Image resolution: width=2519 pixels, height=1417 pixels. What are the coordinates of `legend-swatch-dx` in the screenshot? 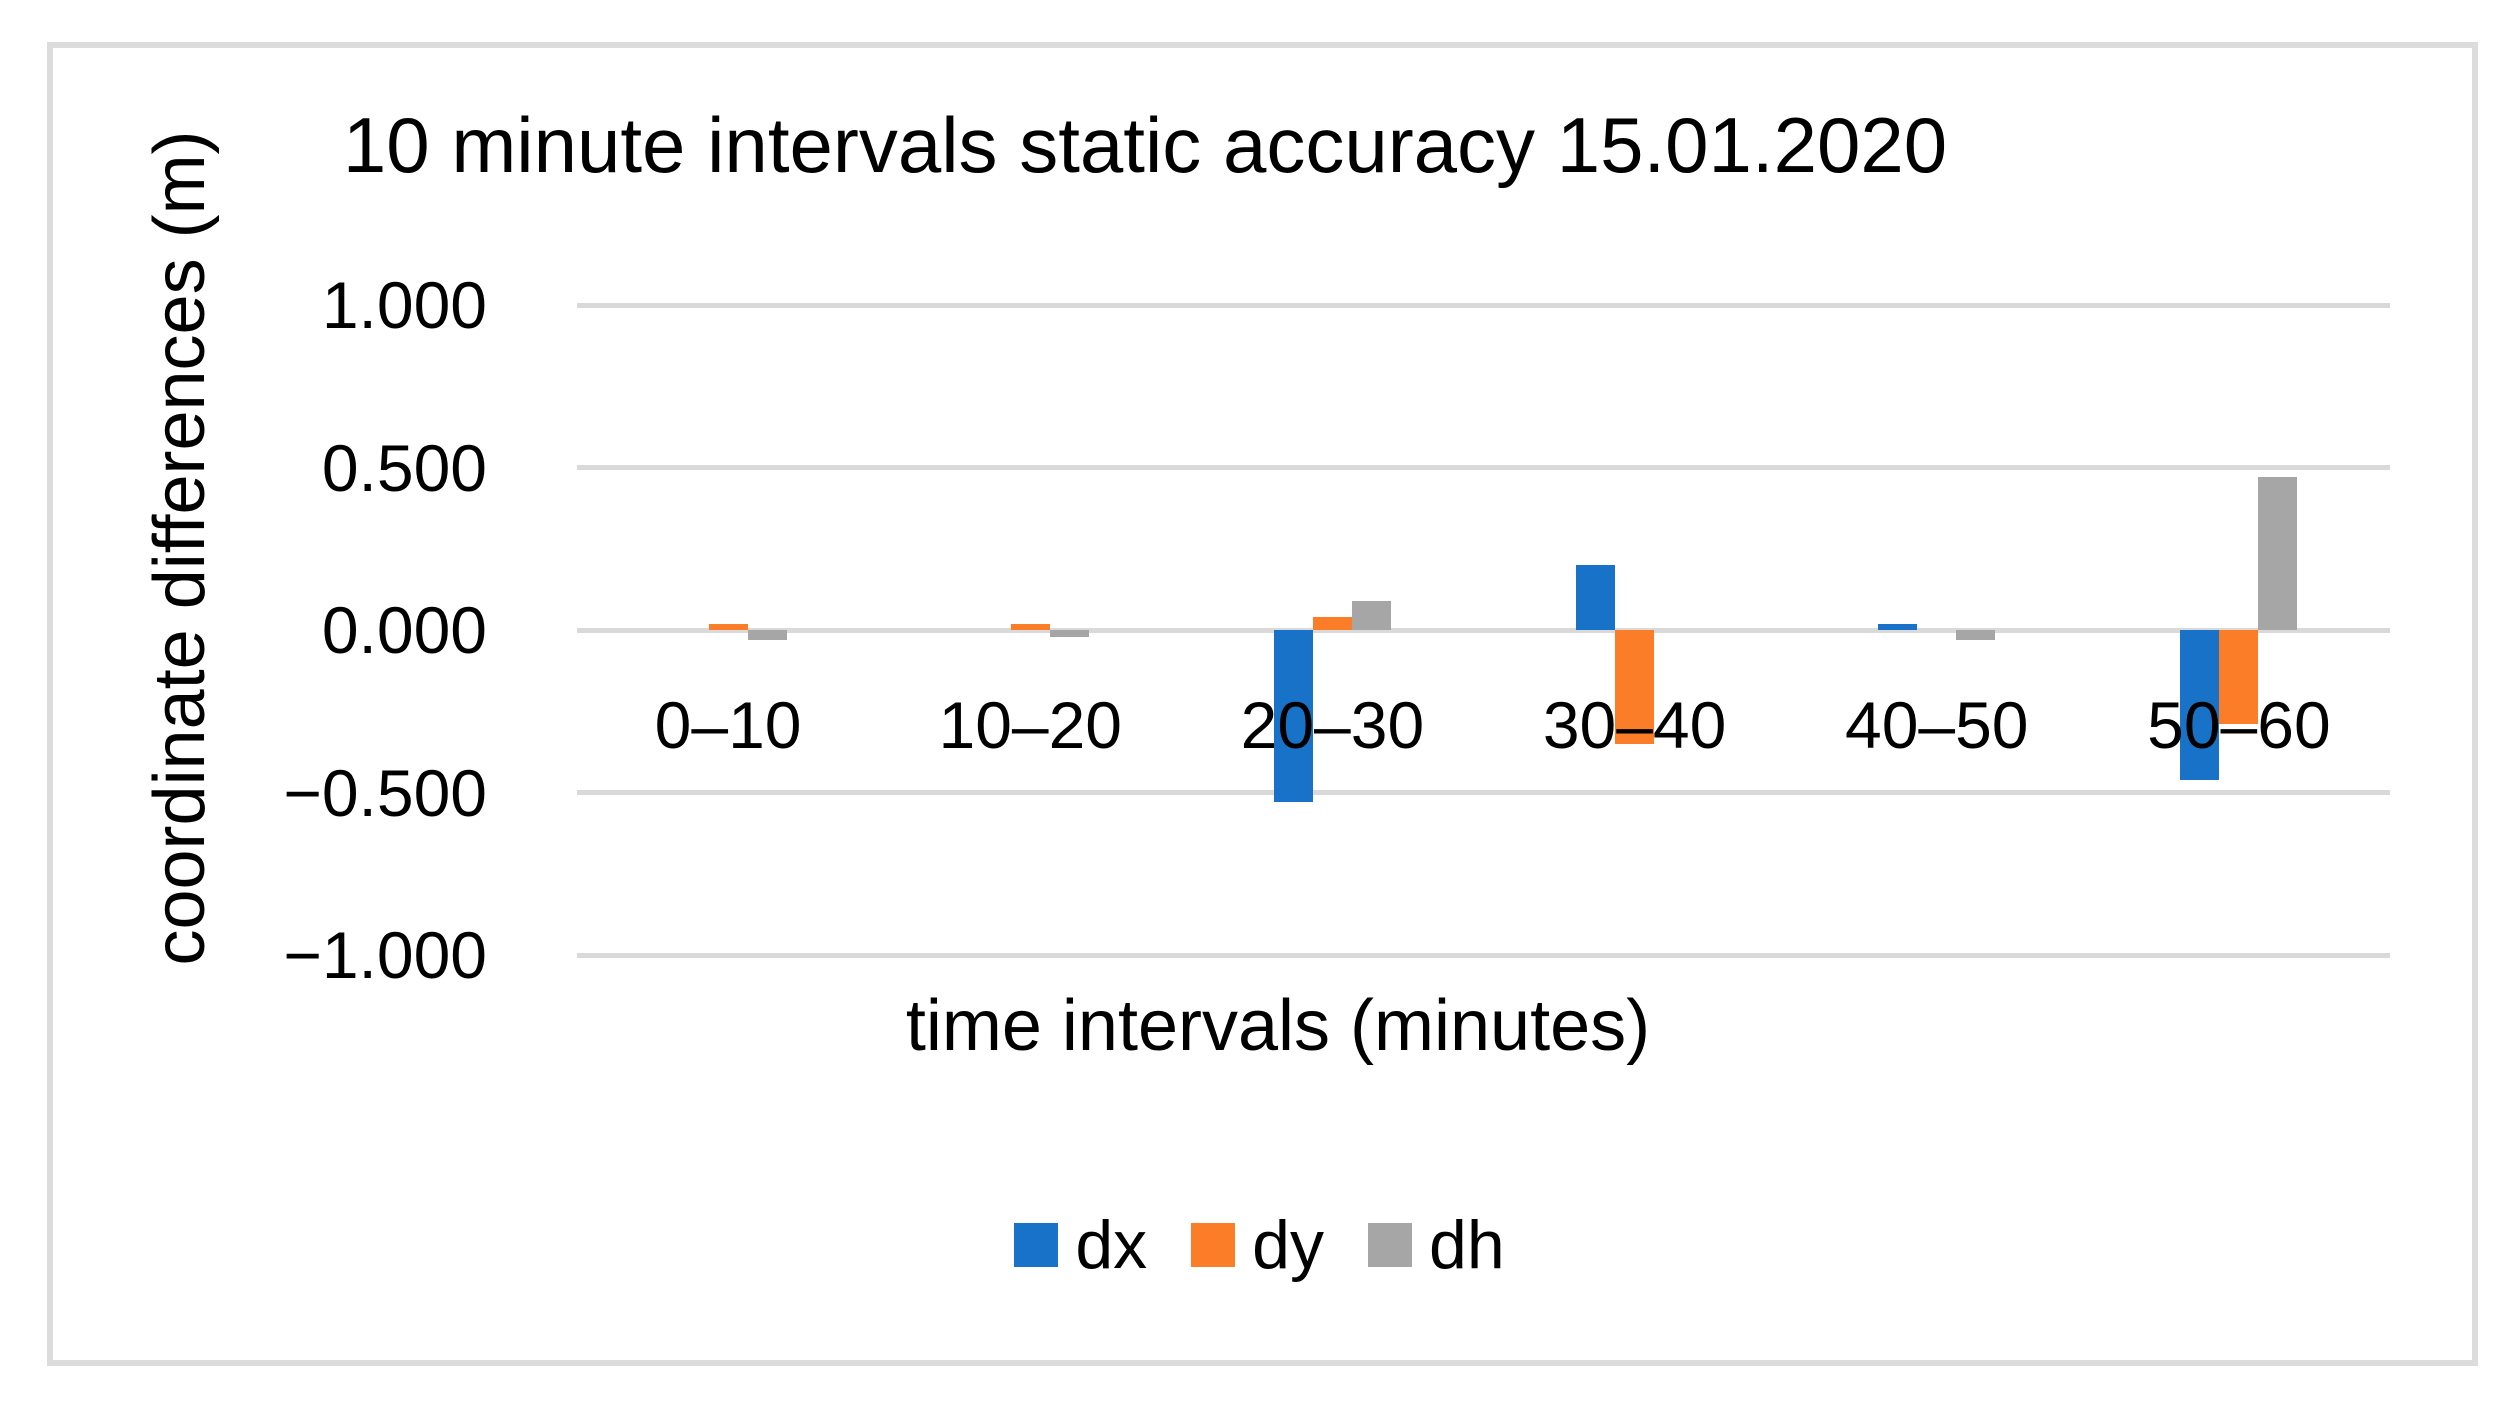 It's located at (1036, 1245).